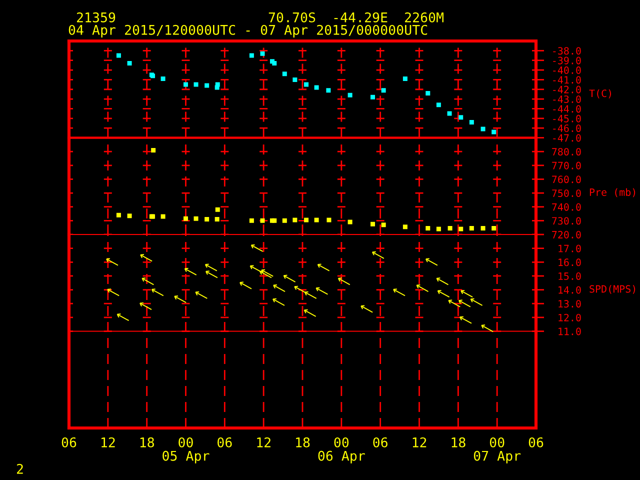 Image resolution: width=640 pixels, height=480 pixels. I want to click on y-tick-label: 770.0, so click(566, 166).